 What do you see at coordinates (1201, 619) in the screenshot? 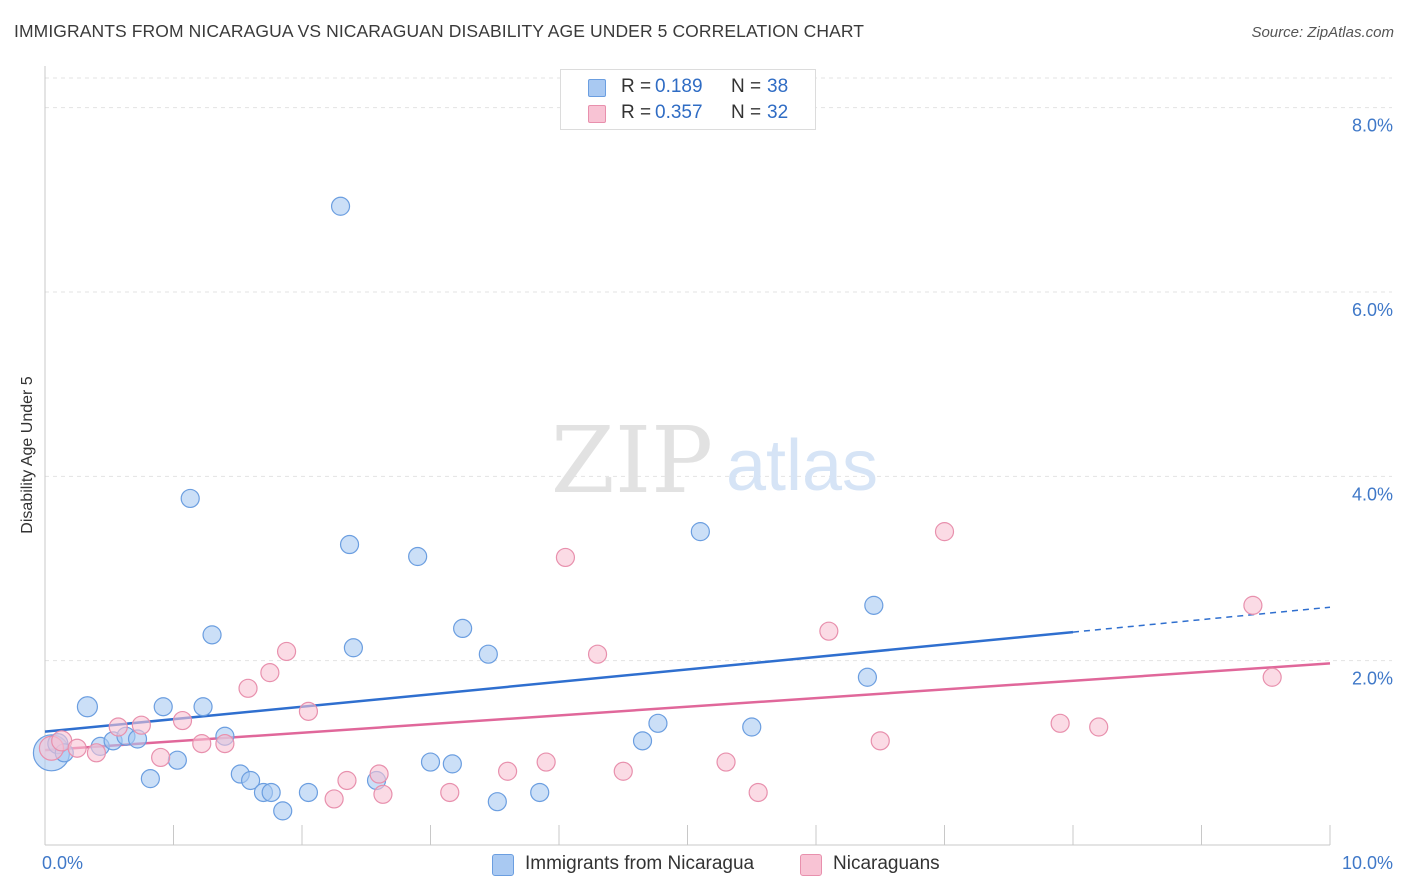
I see `trendline-extension` at bounding box center [1201, 619].